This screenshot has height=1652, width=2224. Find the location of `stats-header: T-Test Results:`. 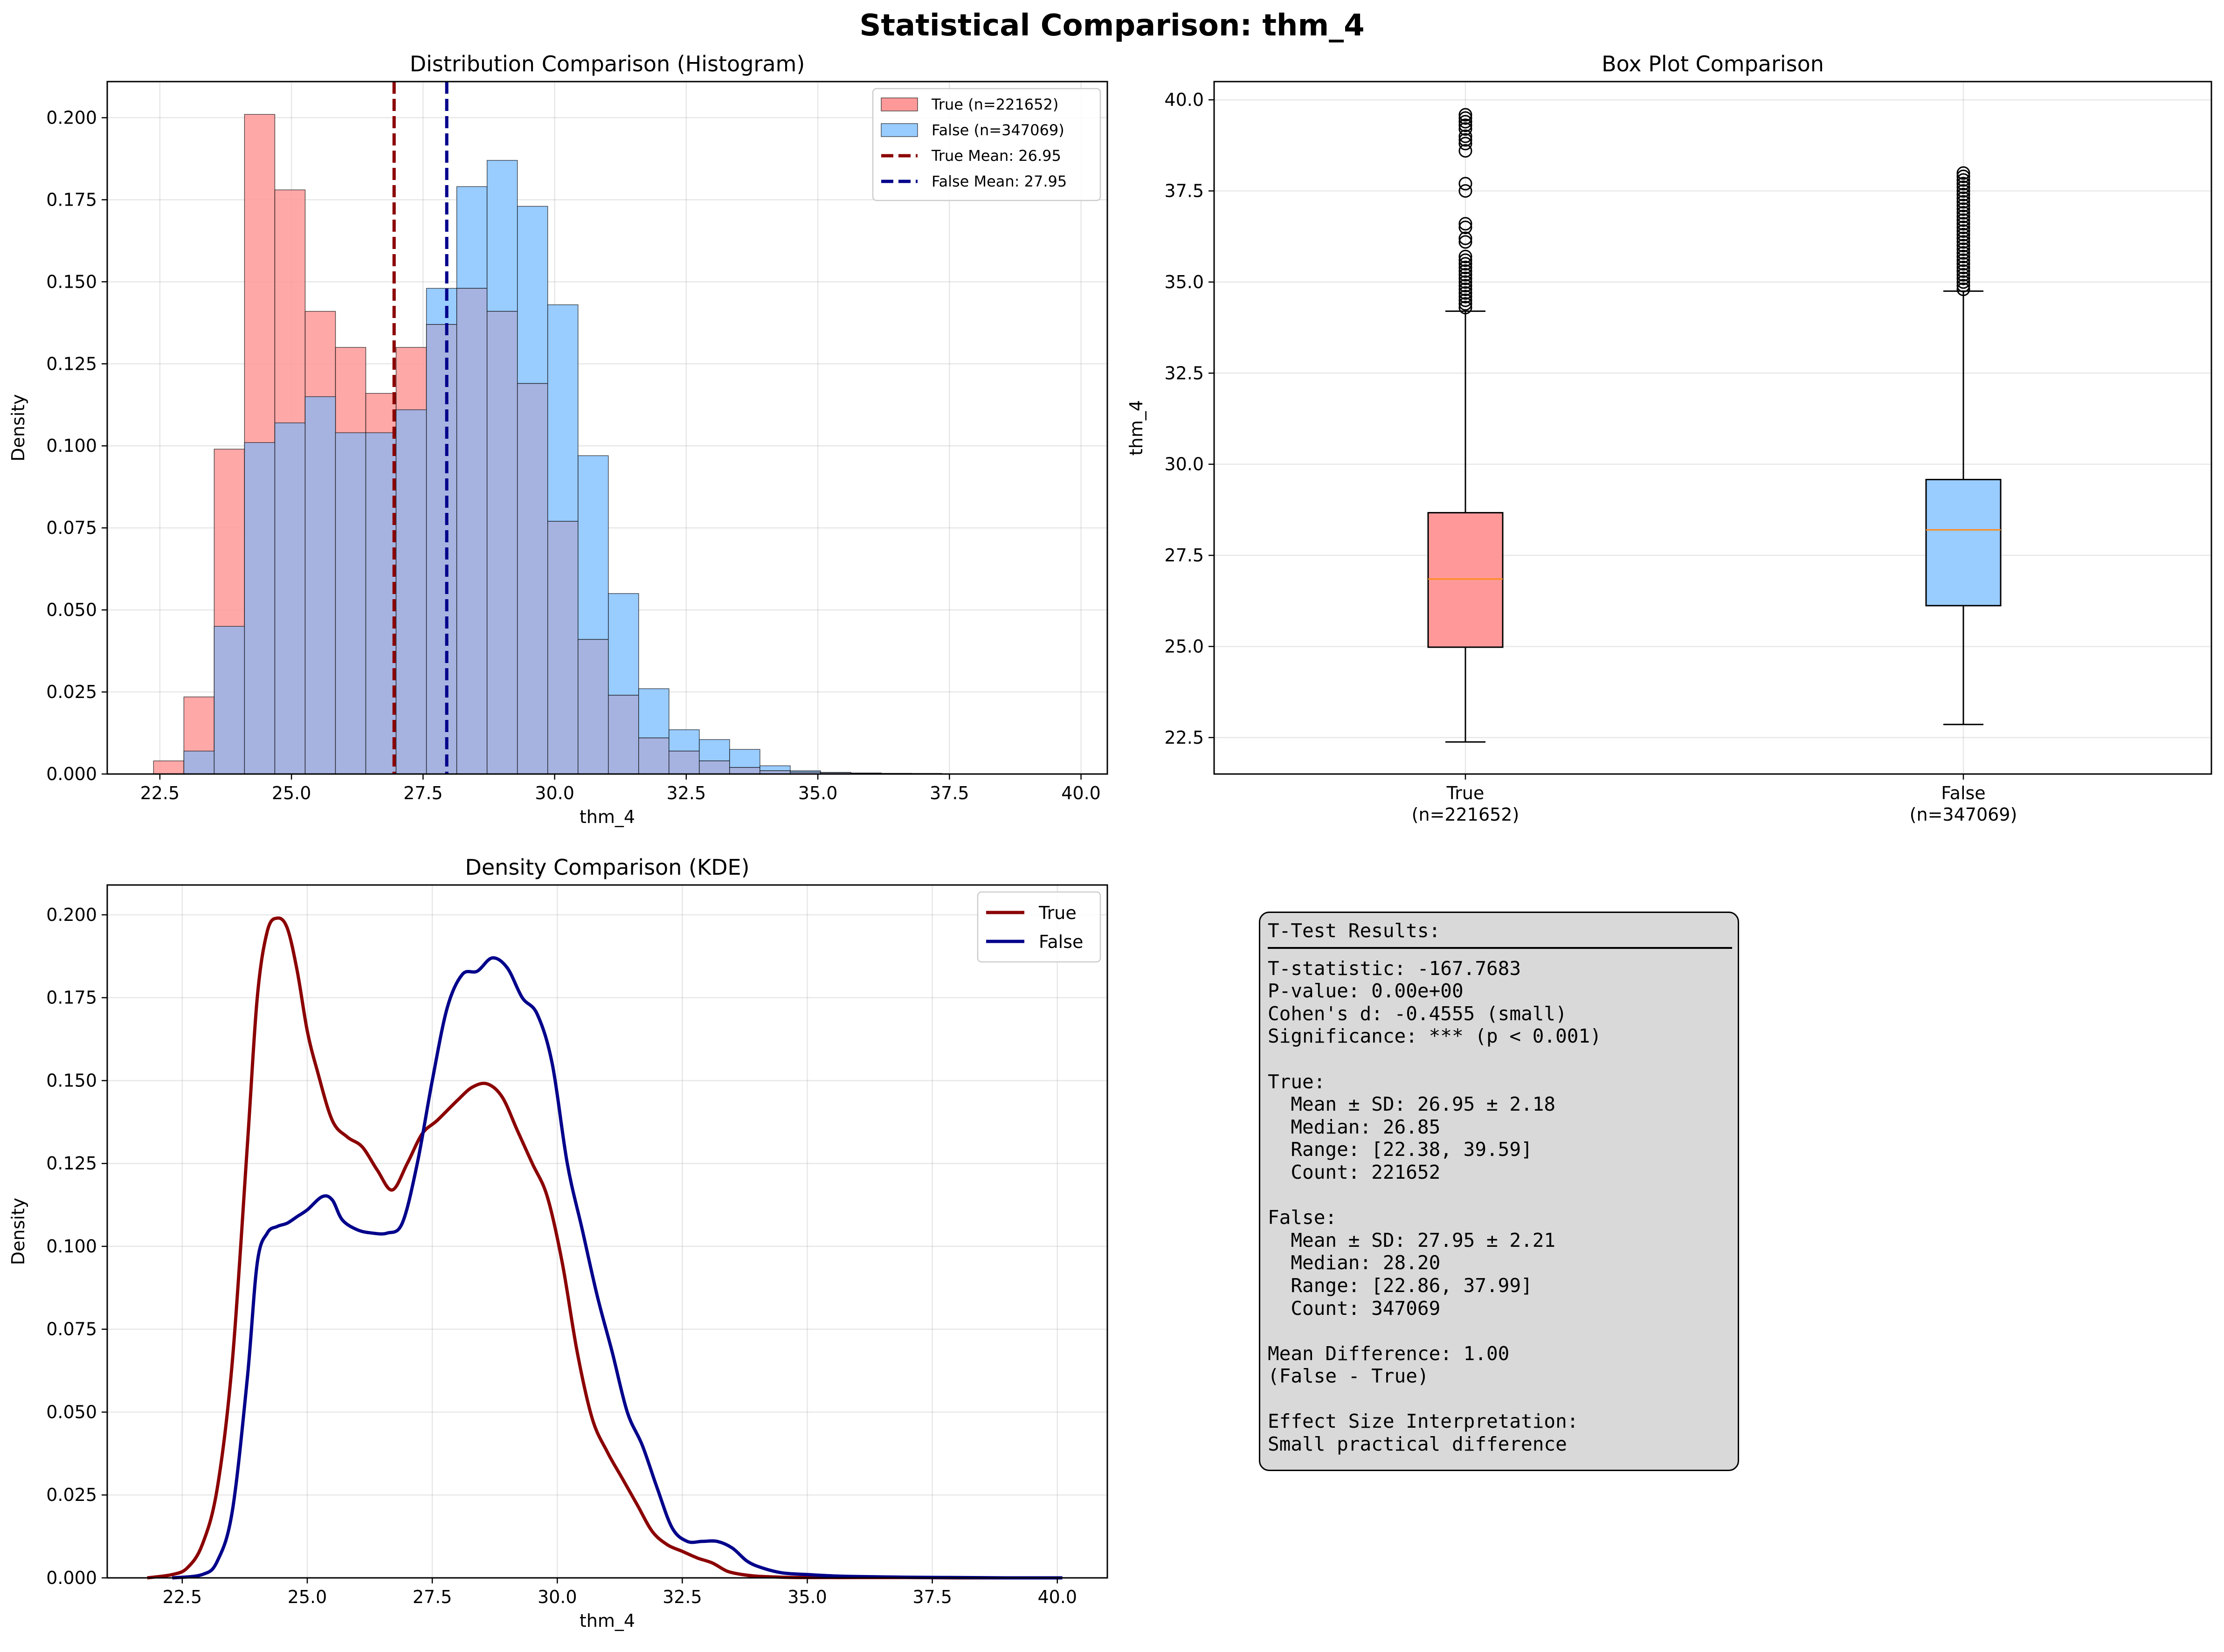

stats-header: T-Test Results: is located at coordinates (1354, 930).